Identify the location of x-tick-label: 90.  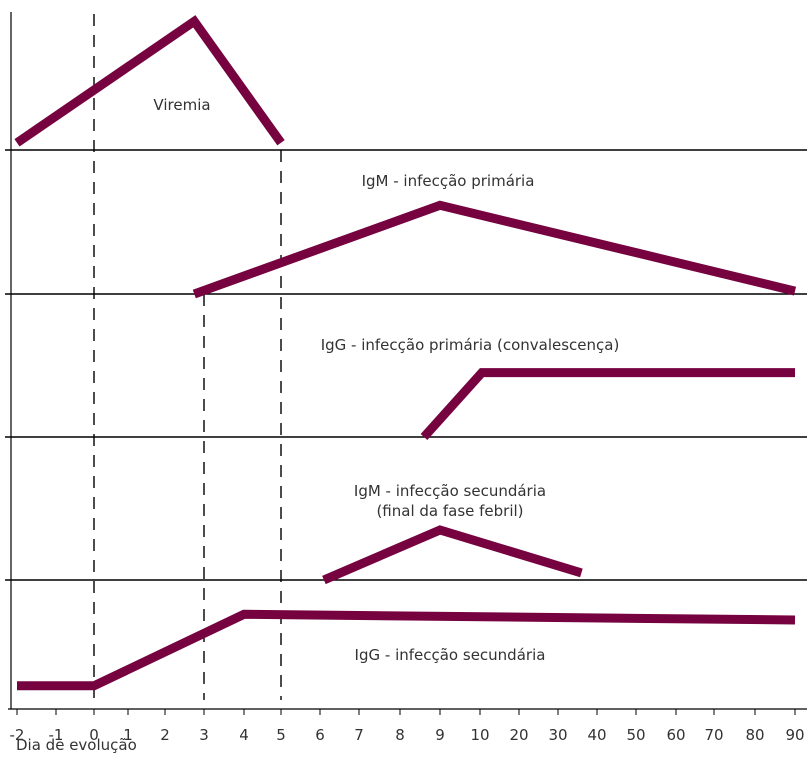
(794, 735).